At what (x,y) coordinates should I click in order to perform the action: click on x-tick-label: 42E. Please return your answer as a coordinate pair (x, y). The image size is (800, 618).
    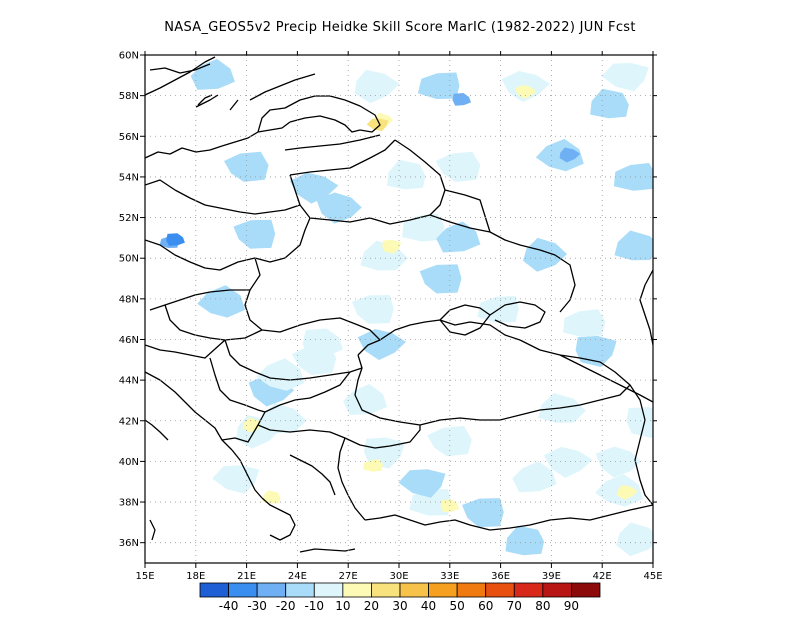
    Looking at the image, I should click on (602, 576).